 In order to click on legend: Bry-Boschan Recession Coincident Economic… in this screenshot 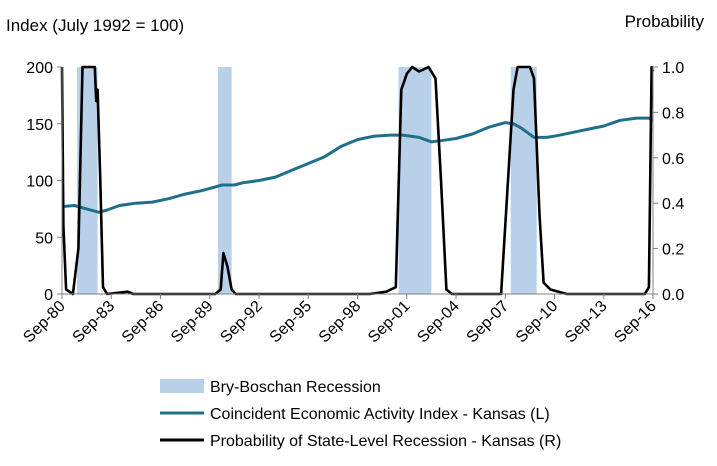, I will do `click(360, 414)`.